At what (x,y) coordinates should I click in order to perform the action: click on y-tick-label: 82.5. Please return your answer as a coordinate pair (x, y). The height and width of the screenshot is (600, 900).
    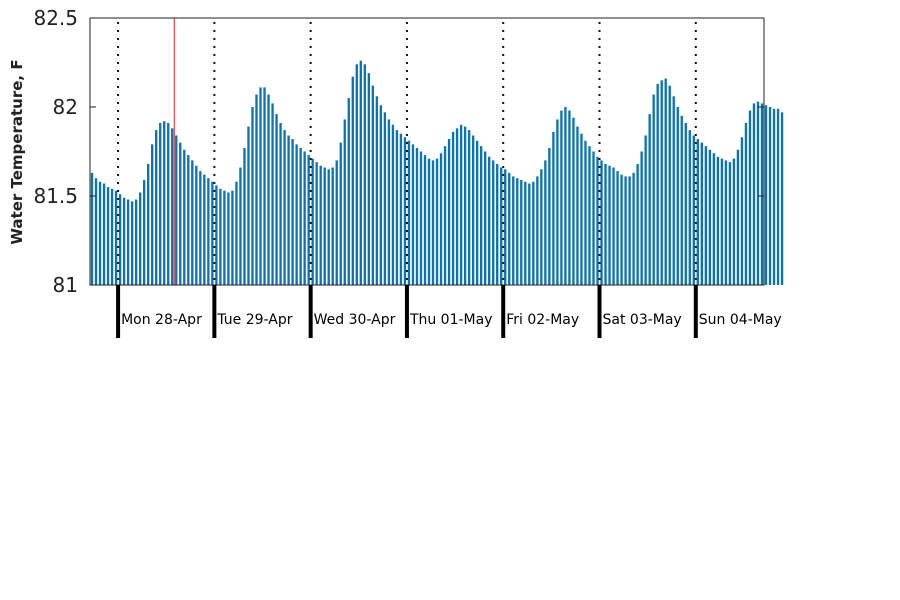
    Looking at the image, I should click on (55, 18).